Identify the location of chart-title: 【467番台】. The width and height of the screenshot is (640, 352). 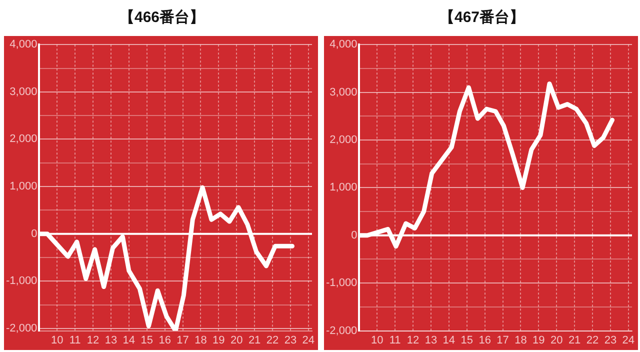
(482, 18).